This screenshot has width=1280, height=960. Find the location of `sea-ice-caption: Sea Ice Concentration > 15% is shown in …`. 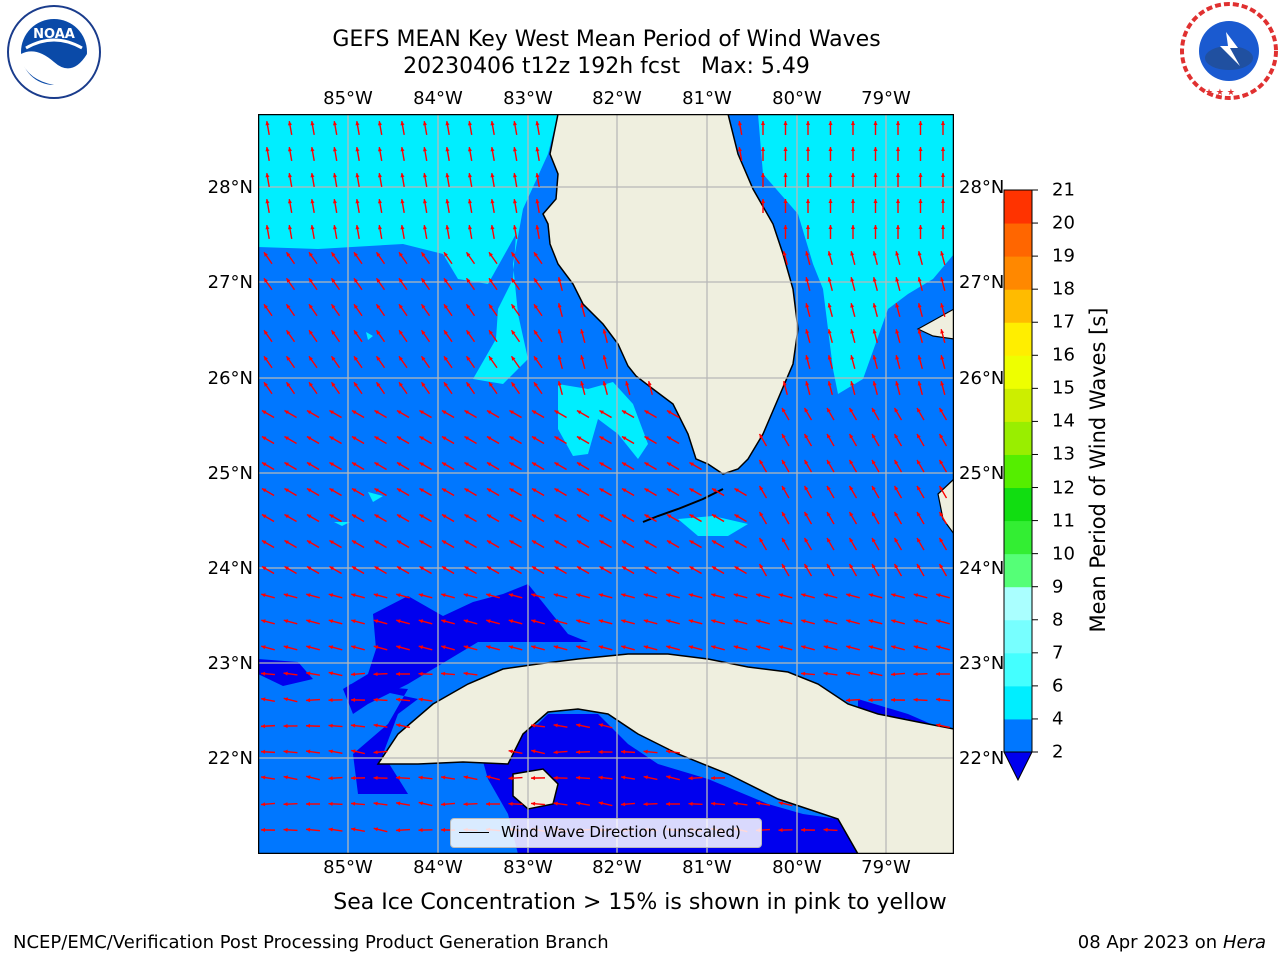

sea-ice-caption: Sea Ice Concentration > 15% is shown in … is located at coordinates (640, 902).